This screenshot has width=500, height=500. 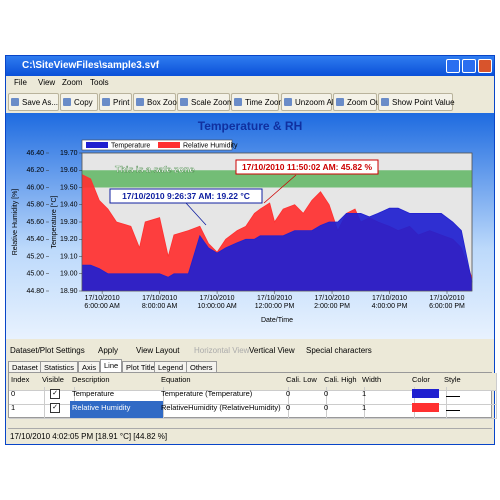 What do you see at coordinates (69, 274) in the screenshot?
I see `y2-tick-label: 19.00` at bounding box center [69, 274].